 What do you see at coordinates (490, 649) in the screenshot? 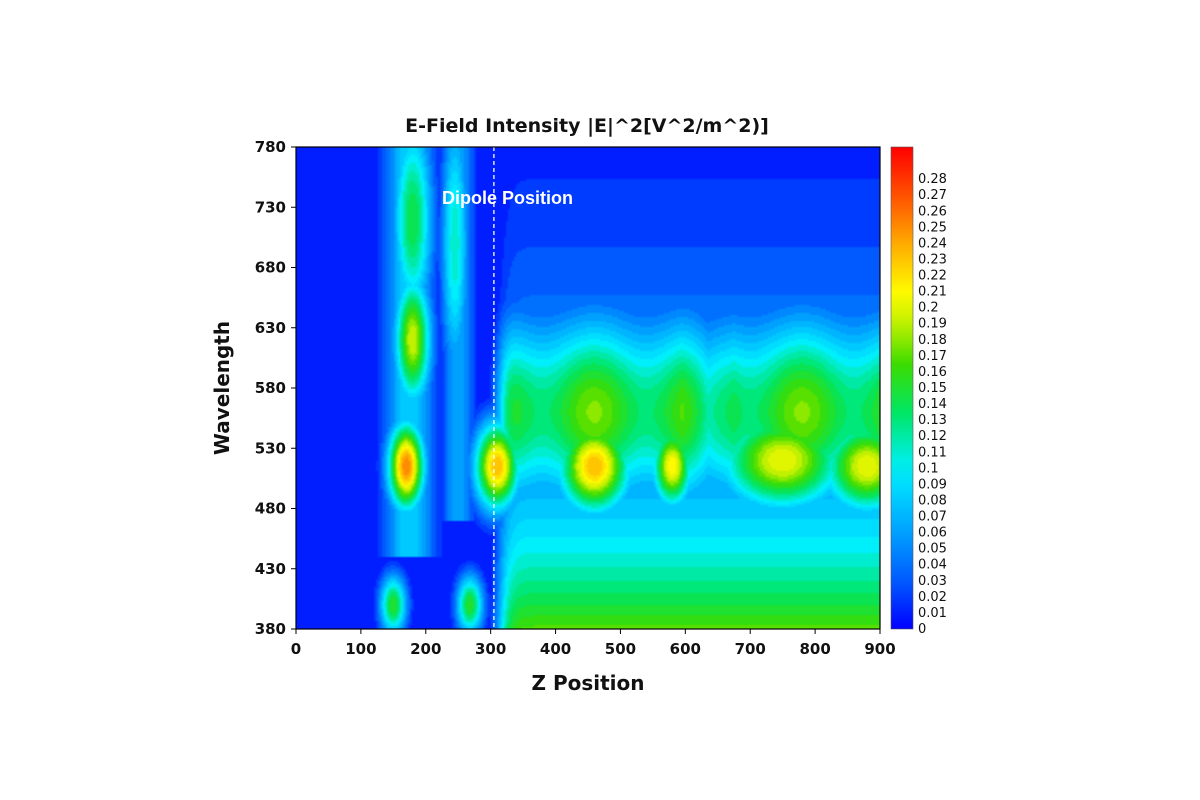
I see `x-tick-label: 300` at bounding box center [490, 649].